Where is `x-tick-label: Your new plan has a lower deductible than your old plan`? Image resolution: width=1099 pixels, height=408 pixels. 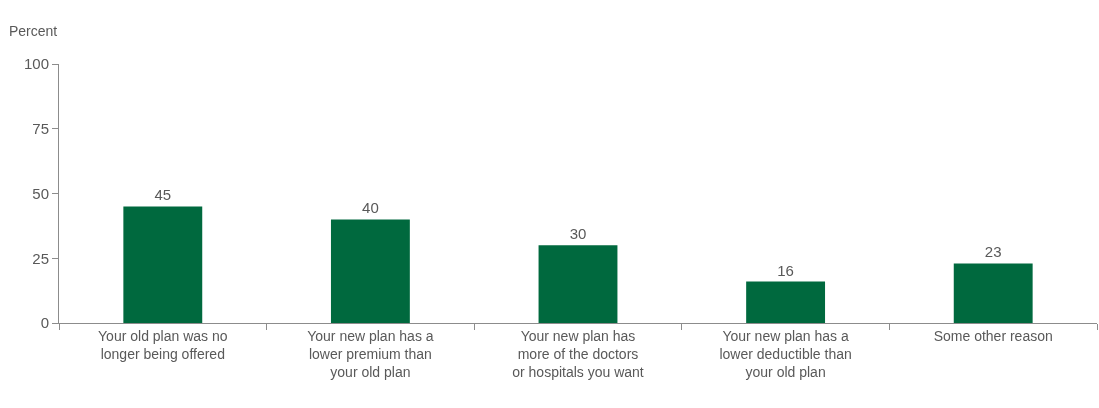 x-tick-label: Your new plan has a lower deductible than your old plan is located at coordinates (785, 354).